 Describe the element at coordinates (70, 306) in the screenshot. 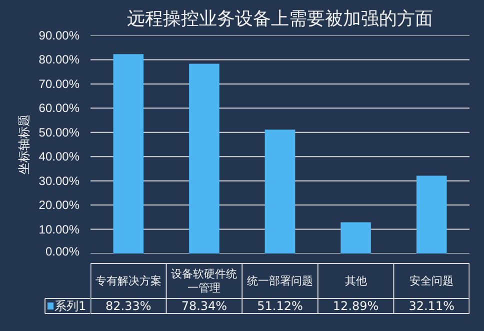

I see `legend-label: 系列1` at that location.